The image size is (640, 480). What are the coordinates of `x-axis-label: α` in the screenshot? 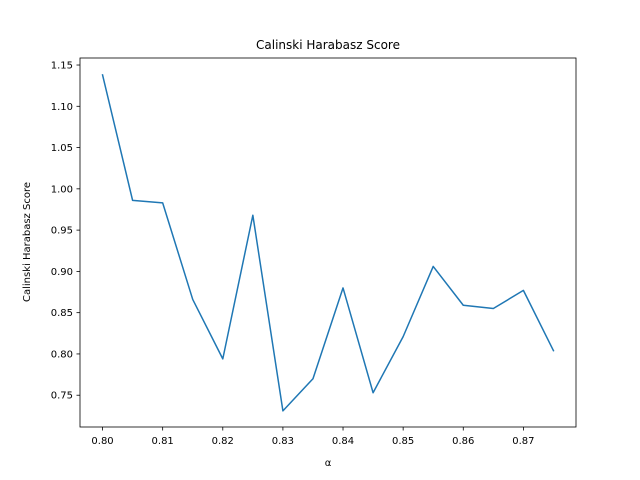 It's located at (328, 463).